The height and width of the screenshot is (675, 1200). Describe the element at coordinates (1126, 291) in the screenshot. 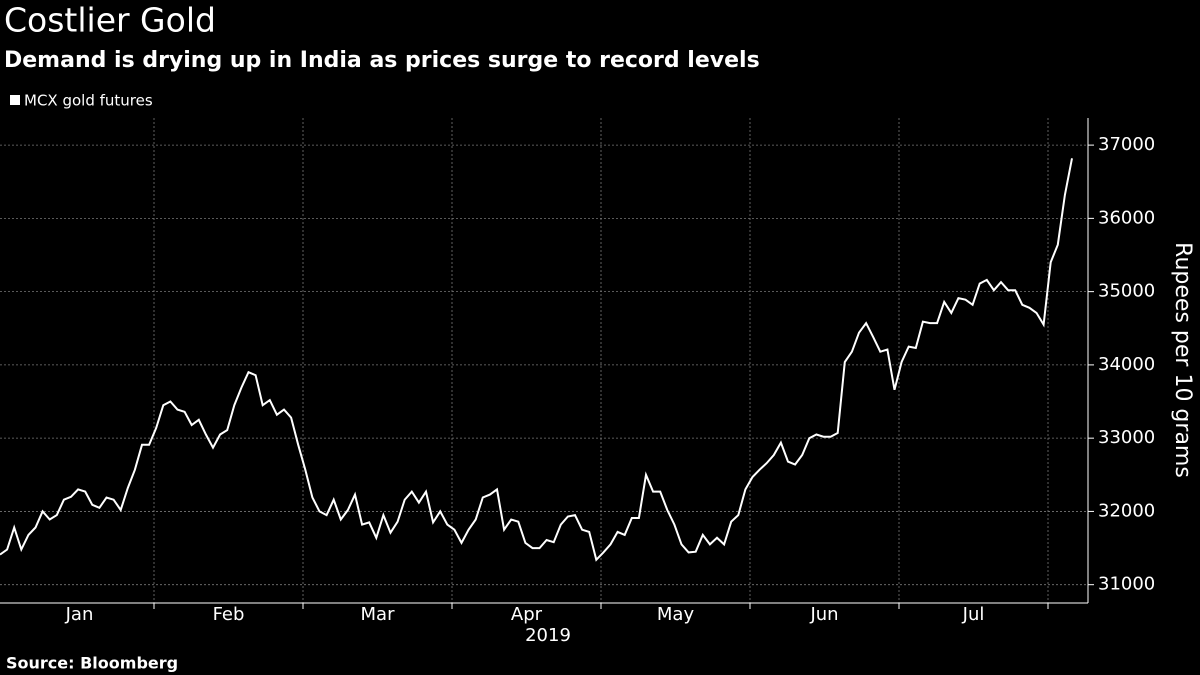

I see `y-tick-label: 35000` at that location.